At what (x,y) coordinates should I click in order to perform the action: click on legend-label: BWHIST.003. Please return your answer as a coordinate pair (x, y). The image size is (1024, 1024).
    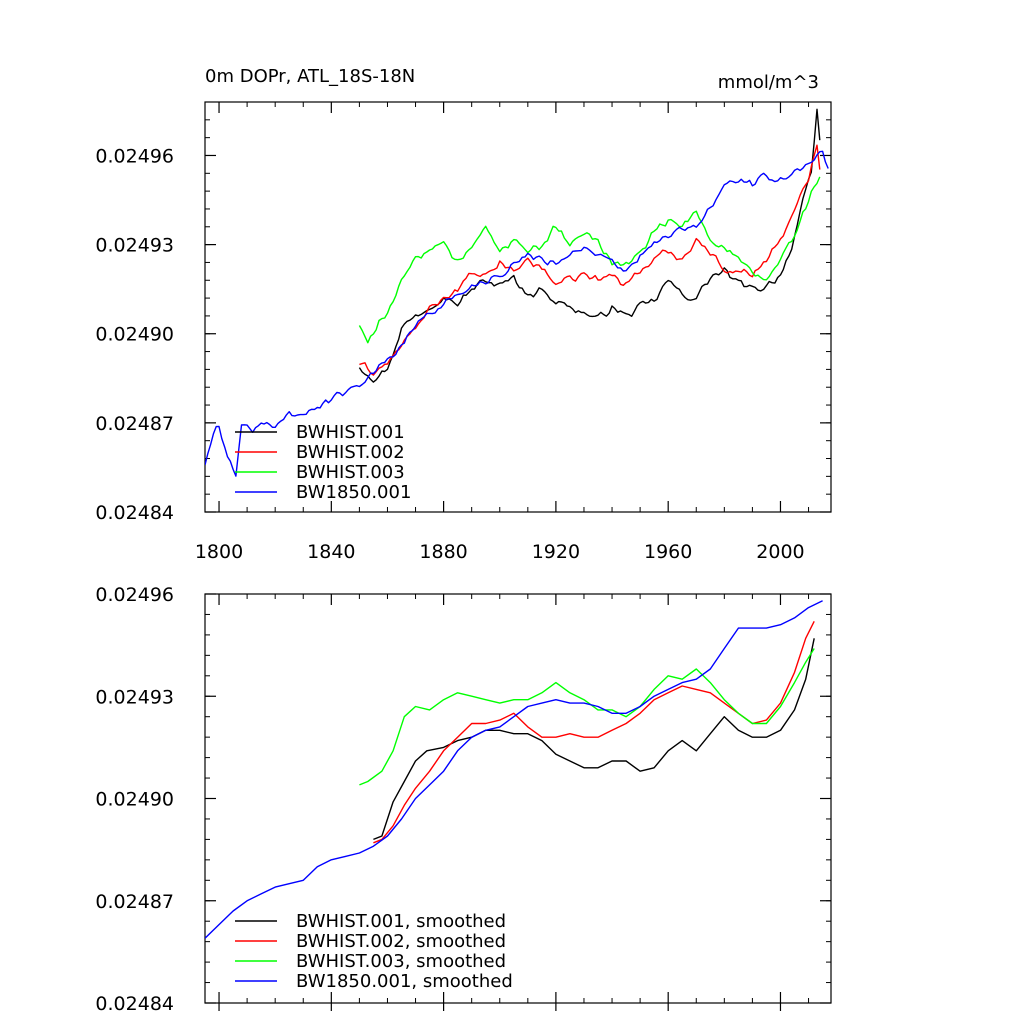
    Looking at the image, I should click on (350, 472).